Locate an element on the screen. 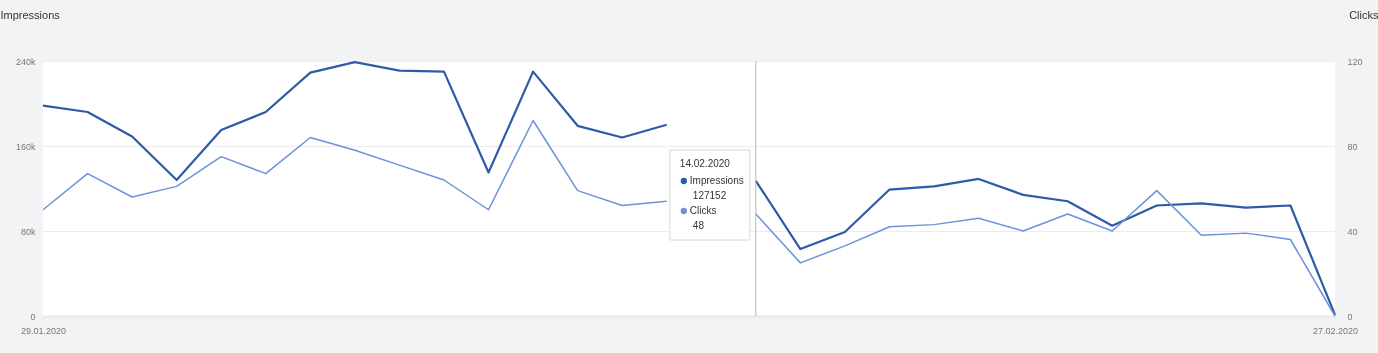 The width and height of the screenshot is (1378, 353). x-tick-label: 29.01.2020 is located at coordinates (43, 330).